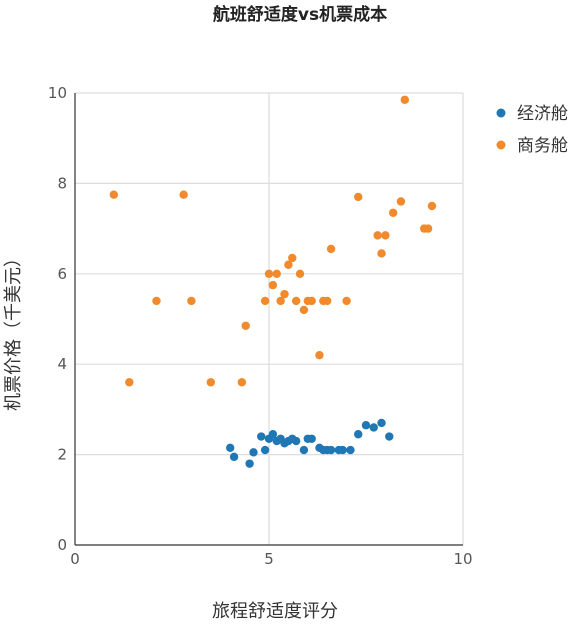  Describe the element at coordinates (62, 364) in the screenshot. I see `y-tick-label: 4` at that location.